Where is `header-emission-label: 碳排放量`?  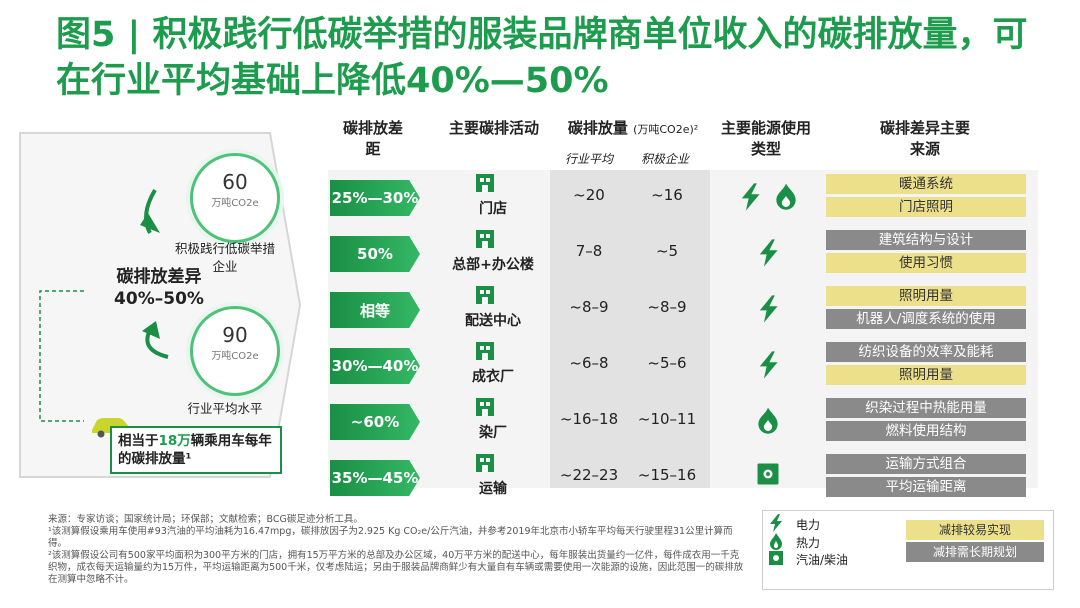 header-emission-label: 碳排放量 is located at coordinates (597, 128).